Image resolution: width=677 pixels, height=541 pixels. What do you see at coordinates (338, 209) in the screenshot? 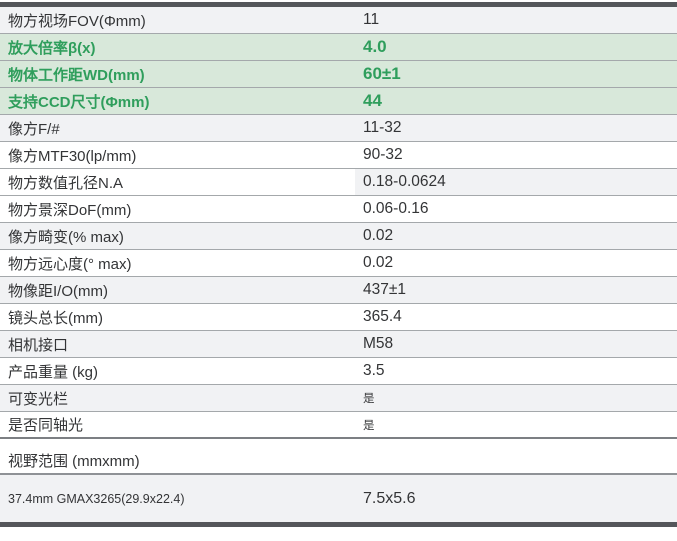
I see `spec-row-dof: 物方景深DoF(mm) 0.06-0.16` at bounding box center [338, 209].